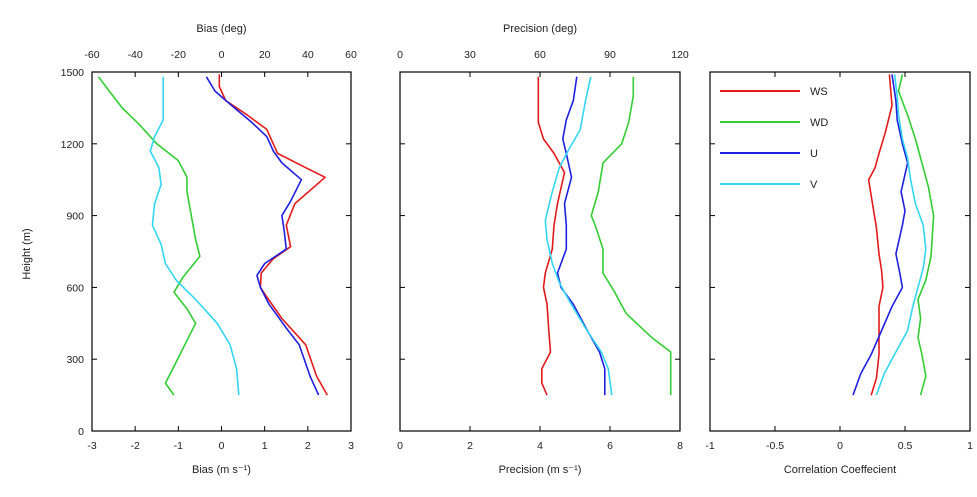  What do you see at coordinates (610, 446) in the screenshot?
I see `x-tick-label: 6` at bounding box center [610, 446].